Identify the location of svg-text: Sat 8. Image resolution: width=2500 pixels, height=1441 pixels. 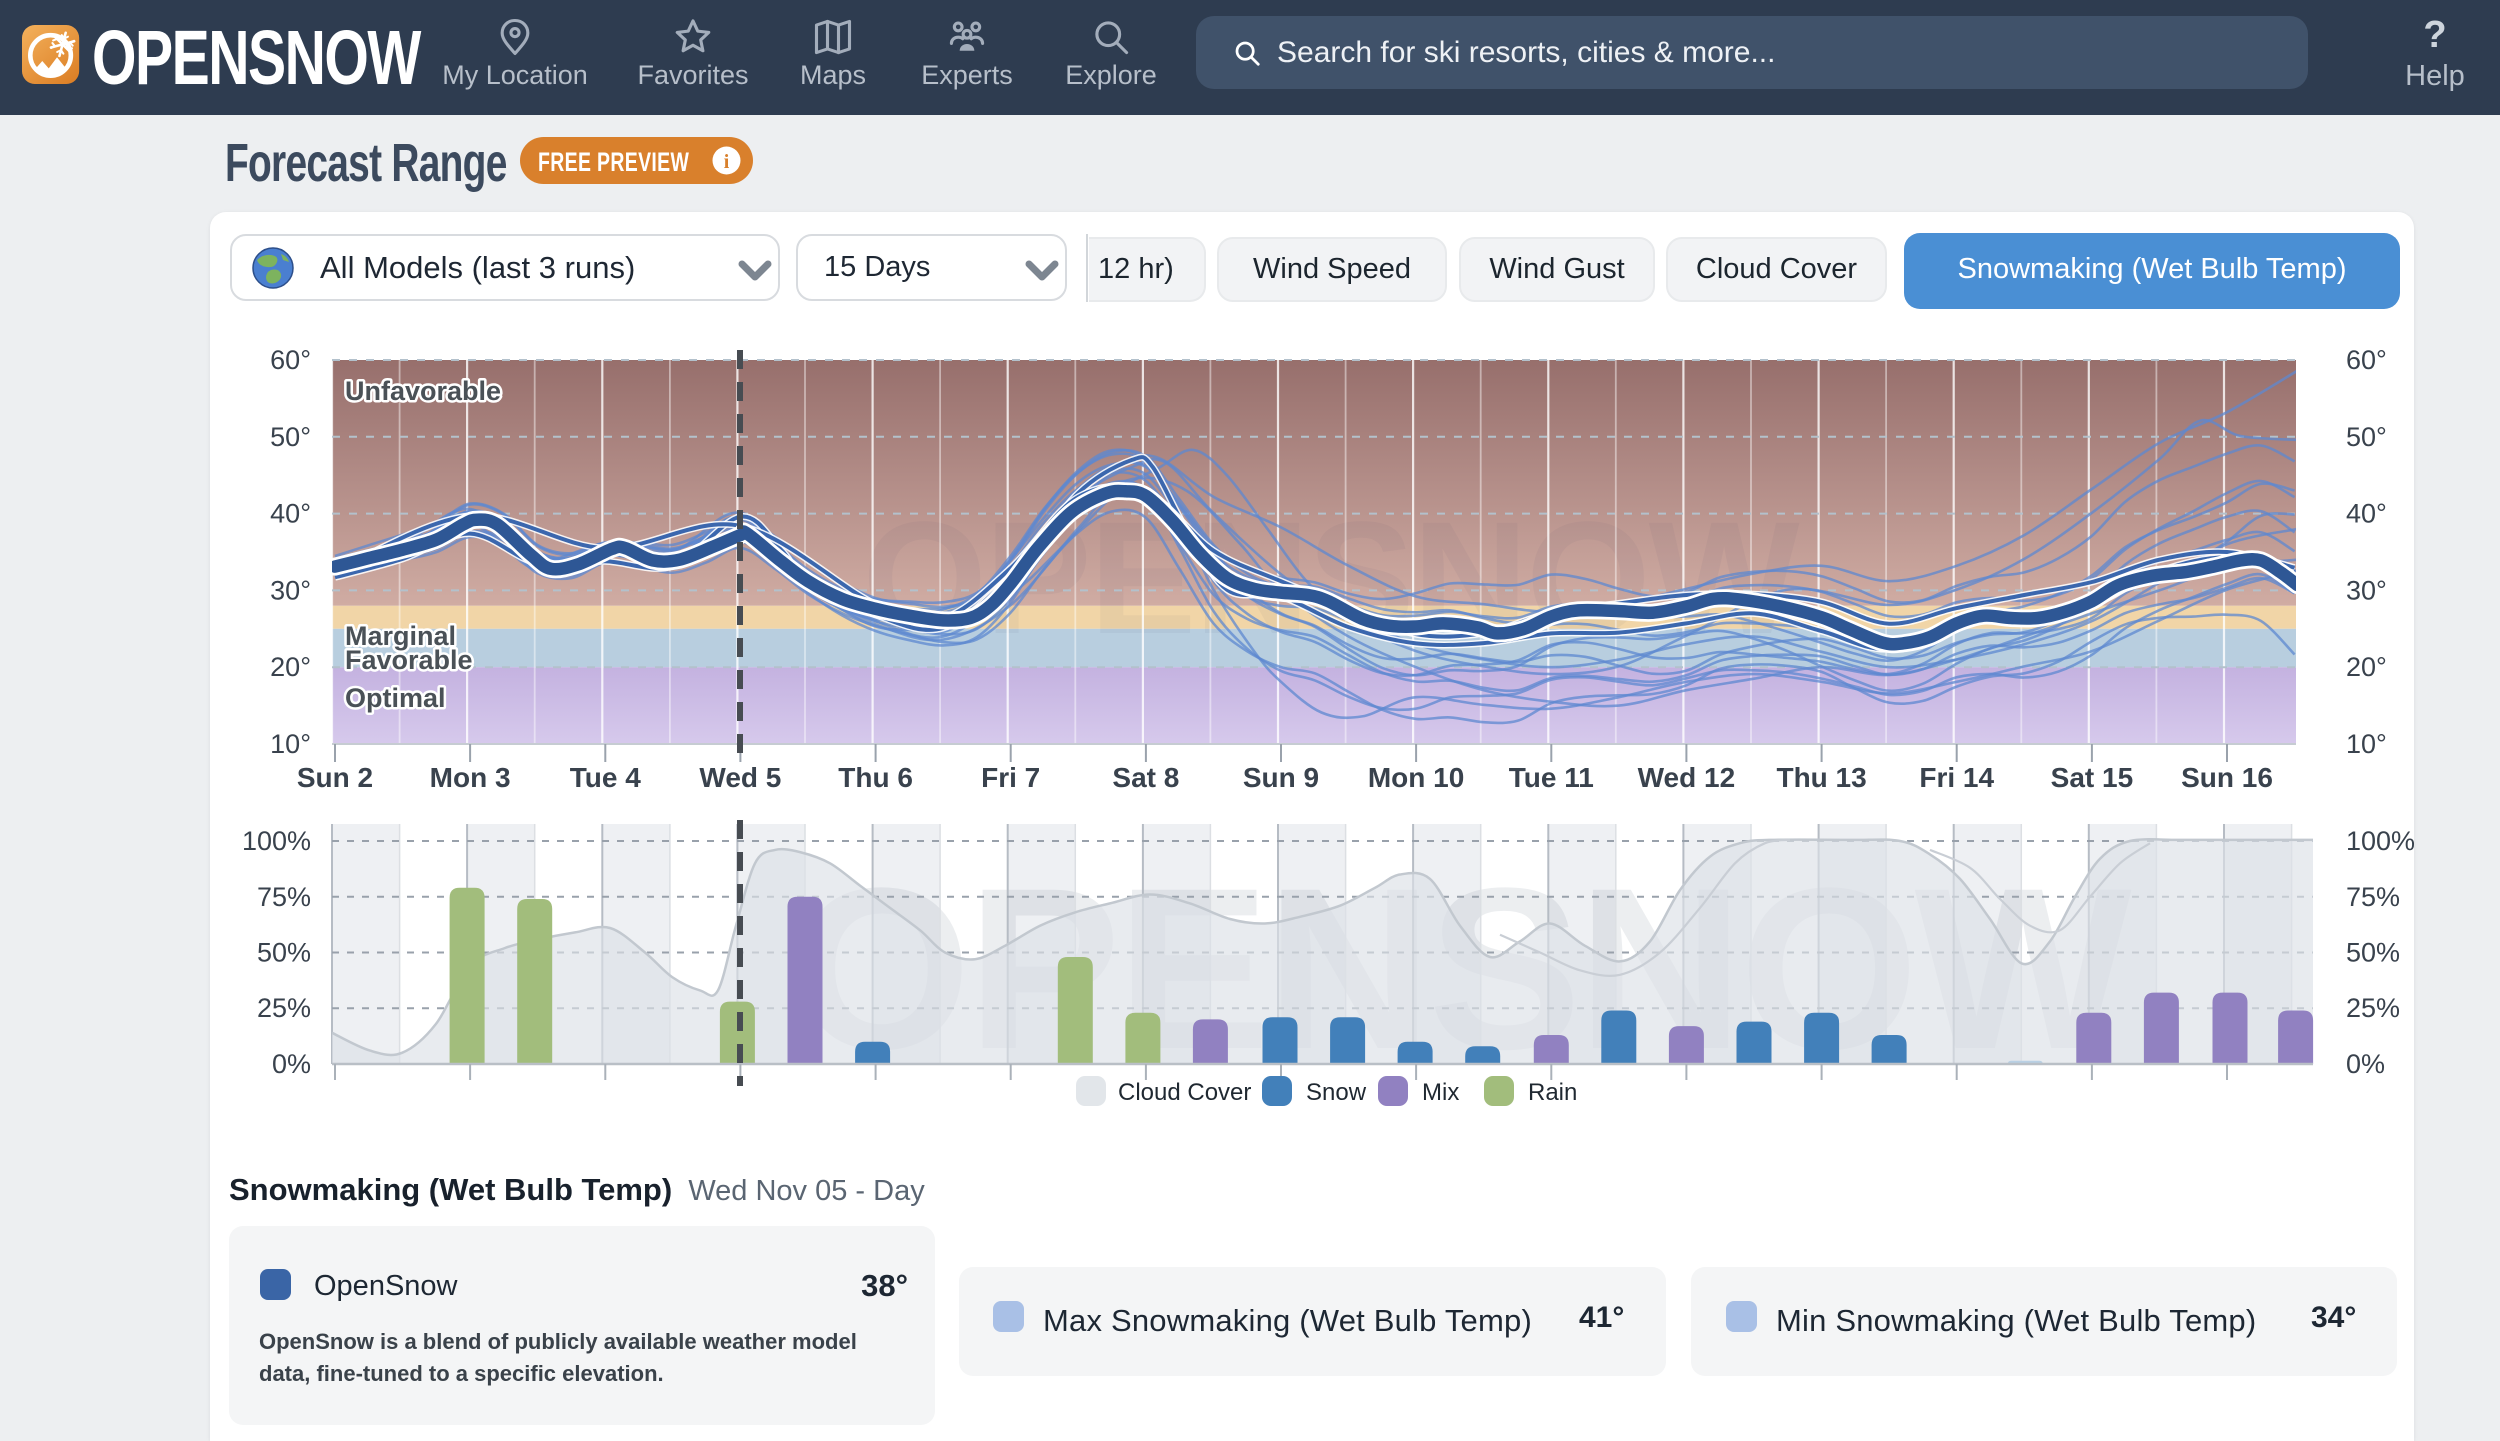
(1145, 777).